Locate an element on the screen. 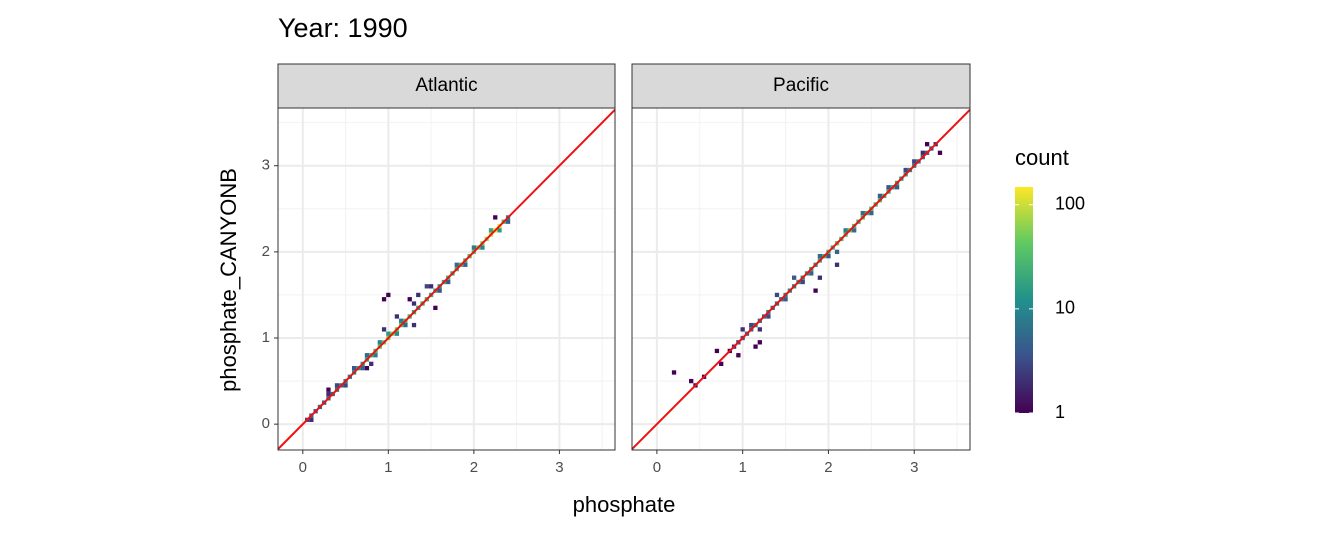 The width and height of the screenshot is (1344, 537). colorbar is located at coordinates (1024, 300).